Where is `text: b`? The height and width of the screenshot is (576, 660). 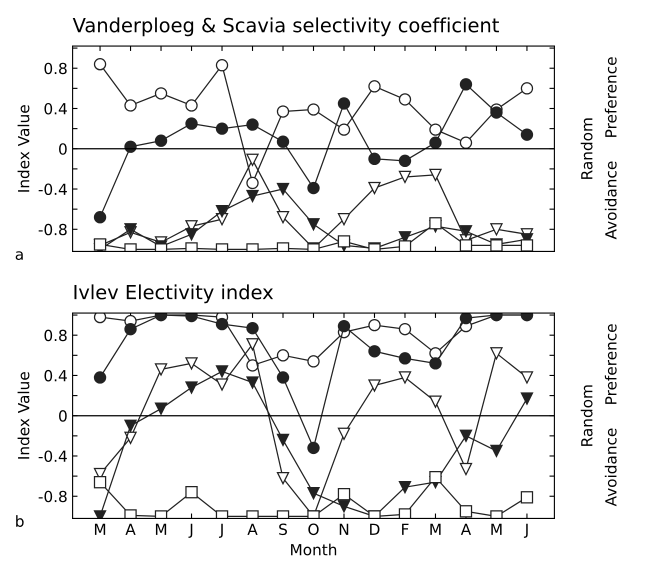
text: b is located at coordinates (20, 521).